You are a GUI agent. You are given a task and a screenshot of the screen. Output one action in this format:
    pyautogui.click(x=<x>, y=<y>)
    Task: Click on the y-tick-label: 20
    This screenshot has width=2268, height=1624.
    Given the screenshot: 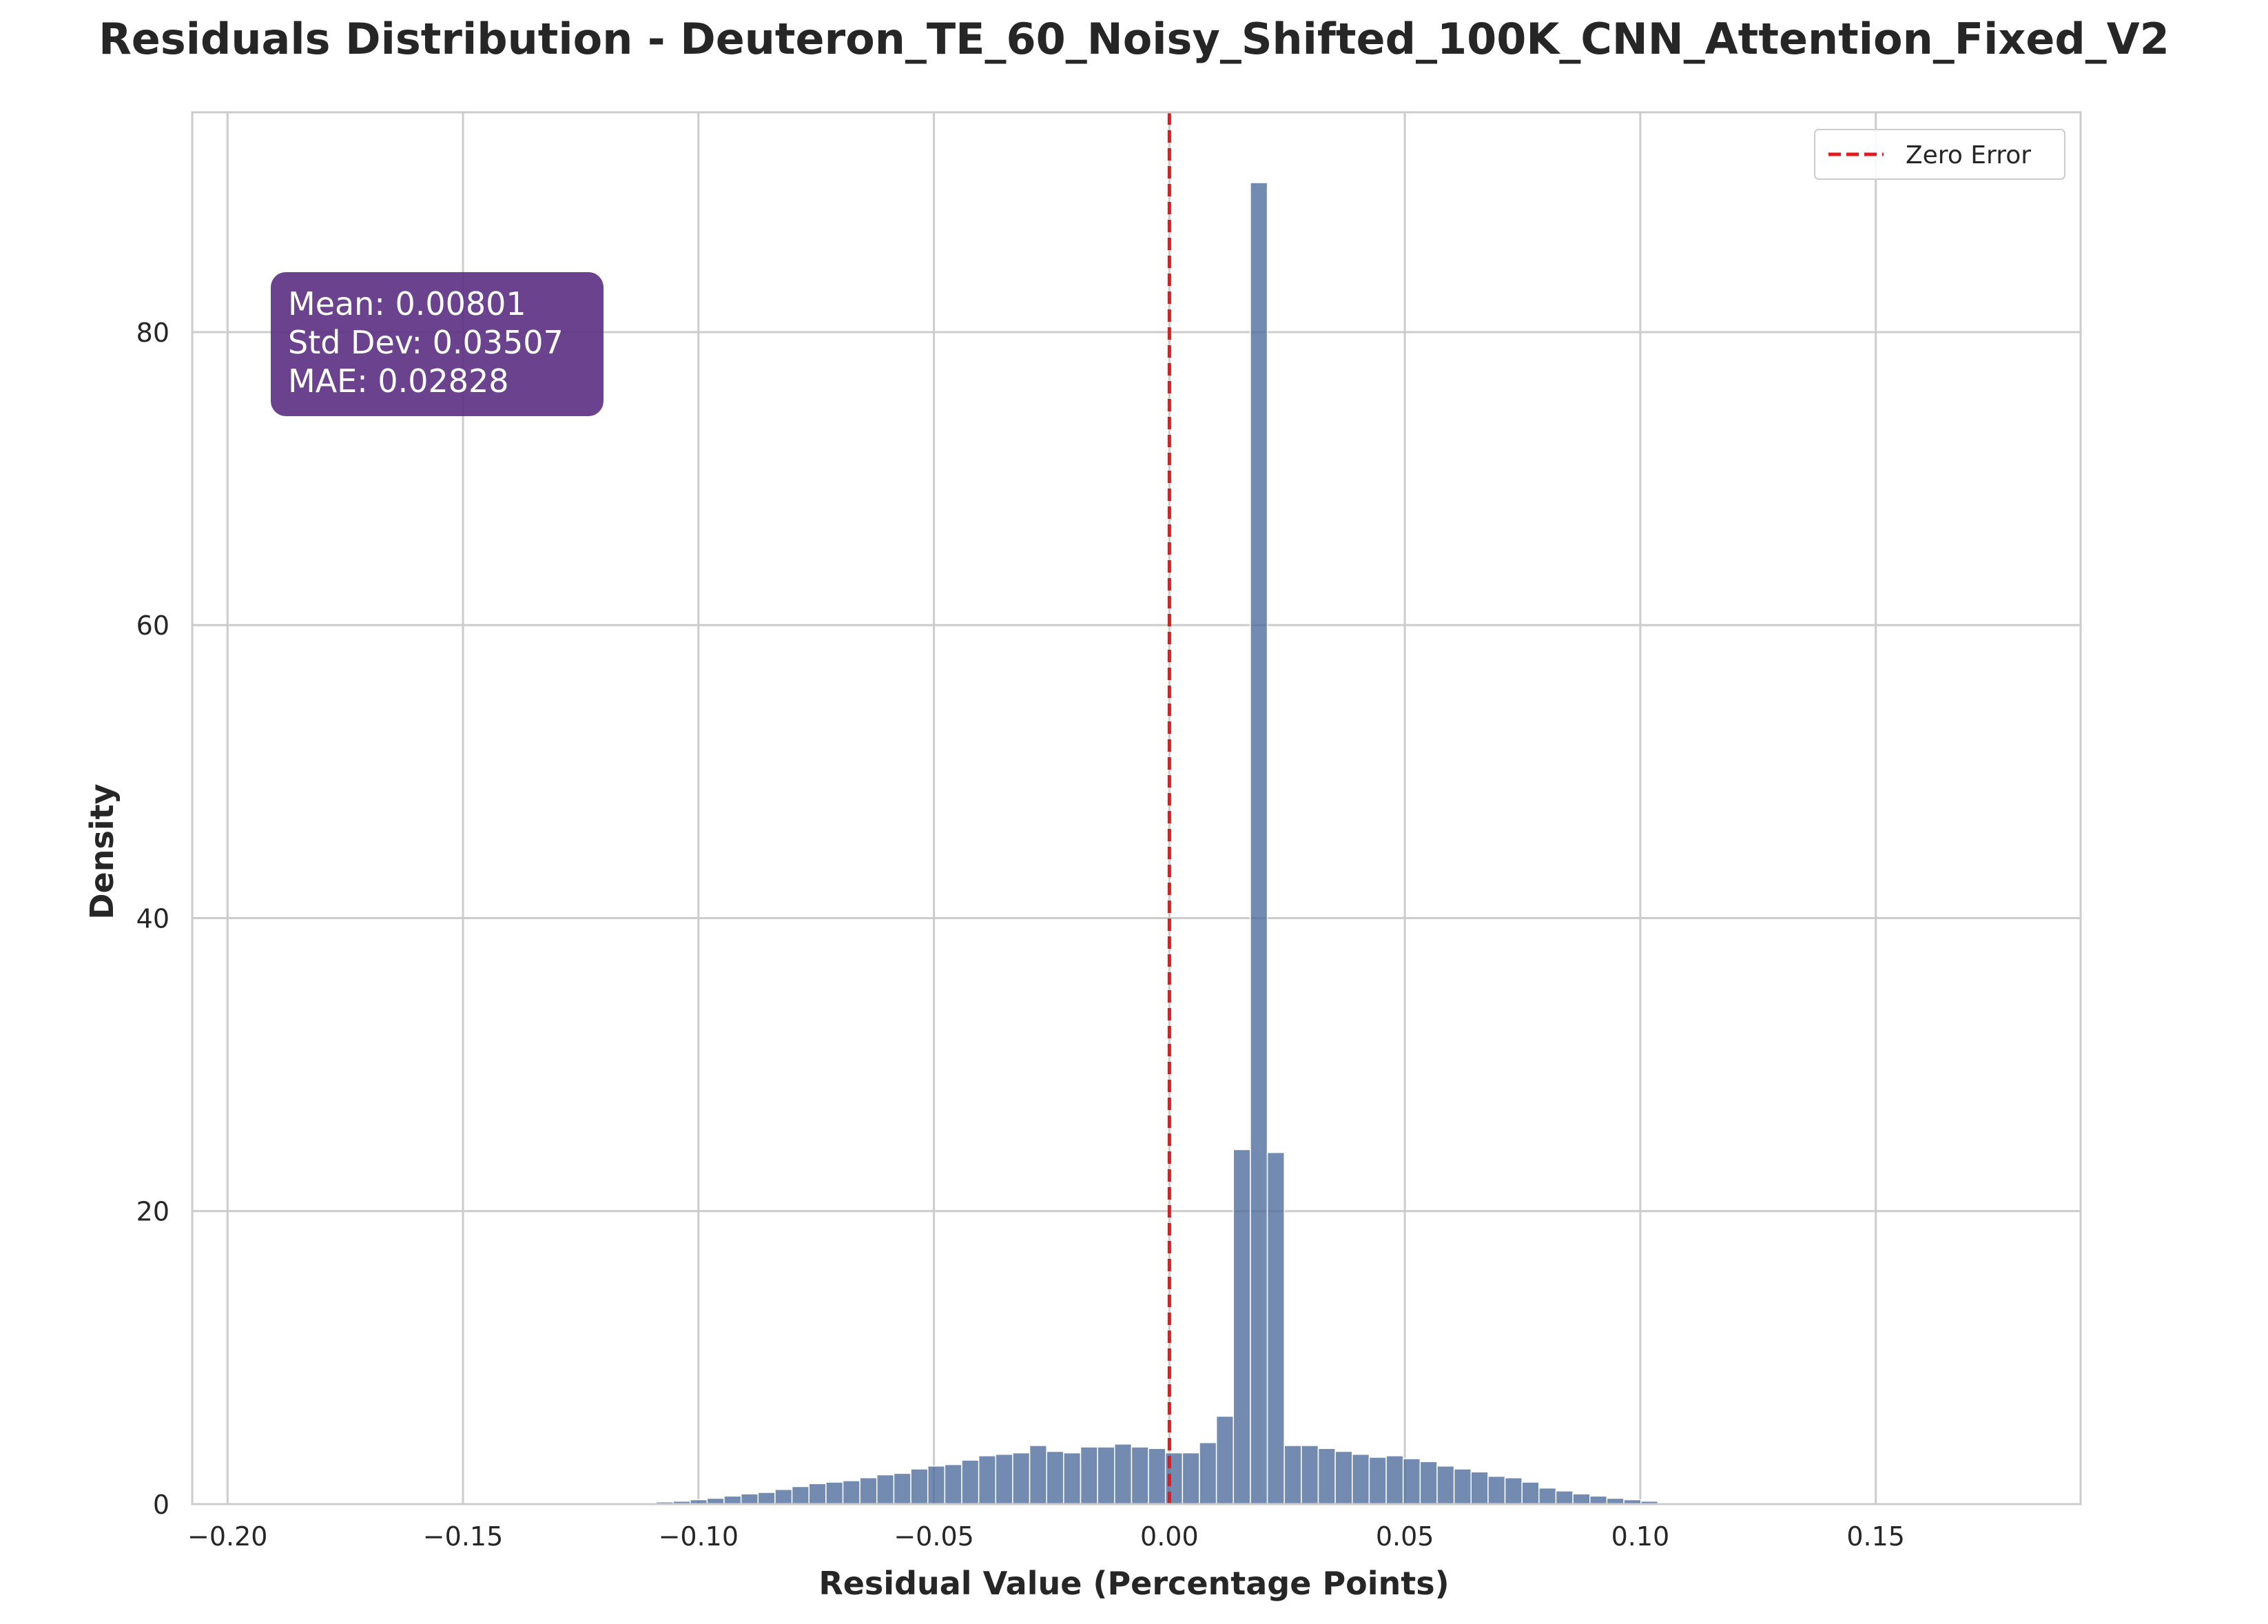 What is the action you would take?
    pyautogui.click(x=152, y=1212)
    